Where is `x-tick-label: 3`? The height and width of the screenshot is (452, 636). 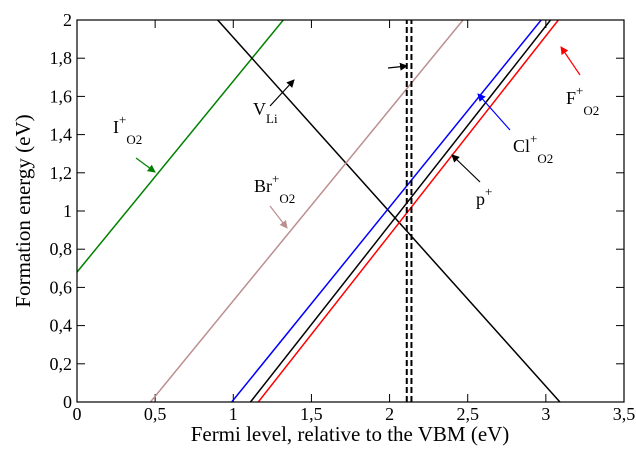
x-tick-label: 3 is located at coordinates (545, 414).